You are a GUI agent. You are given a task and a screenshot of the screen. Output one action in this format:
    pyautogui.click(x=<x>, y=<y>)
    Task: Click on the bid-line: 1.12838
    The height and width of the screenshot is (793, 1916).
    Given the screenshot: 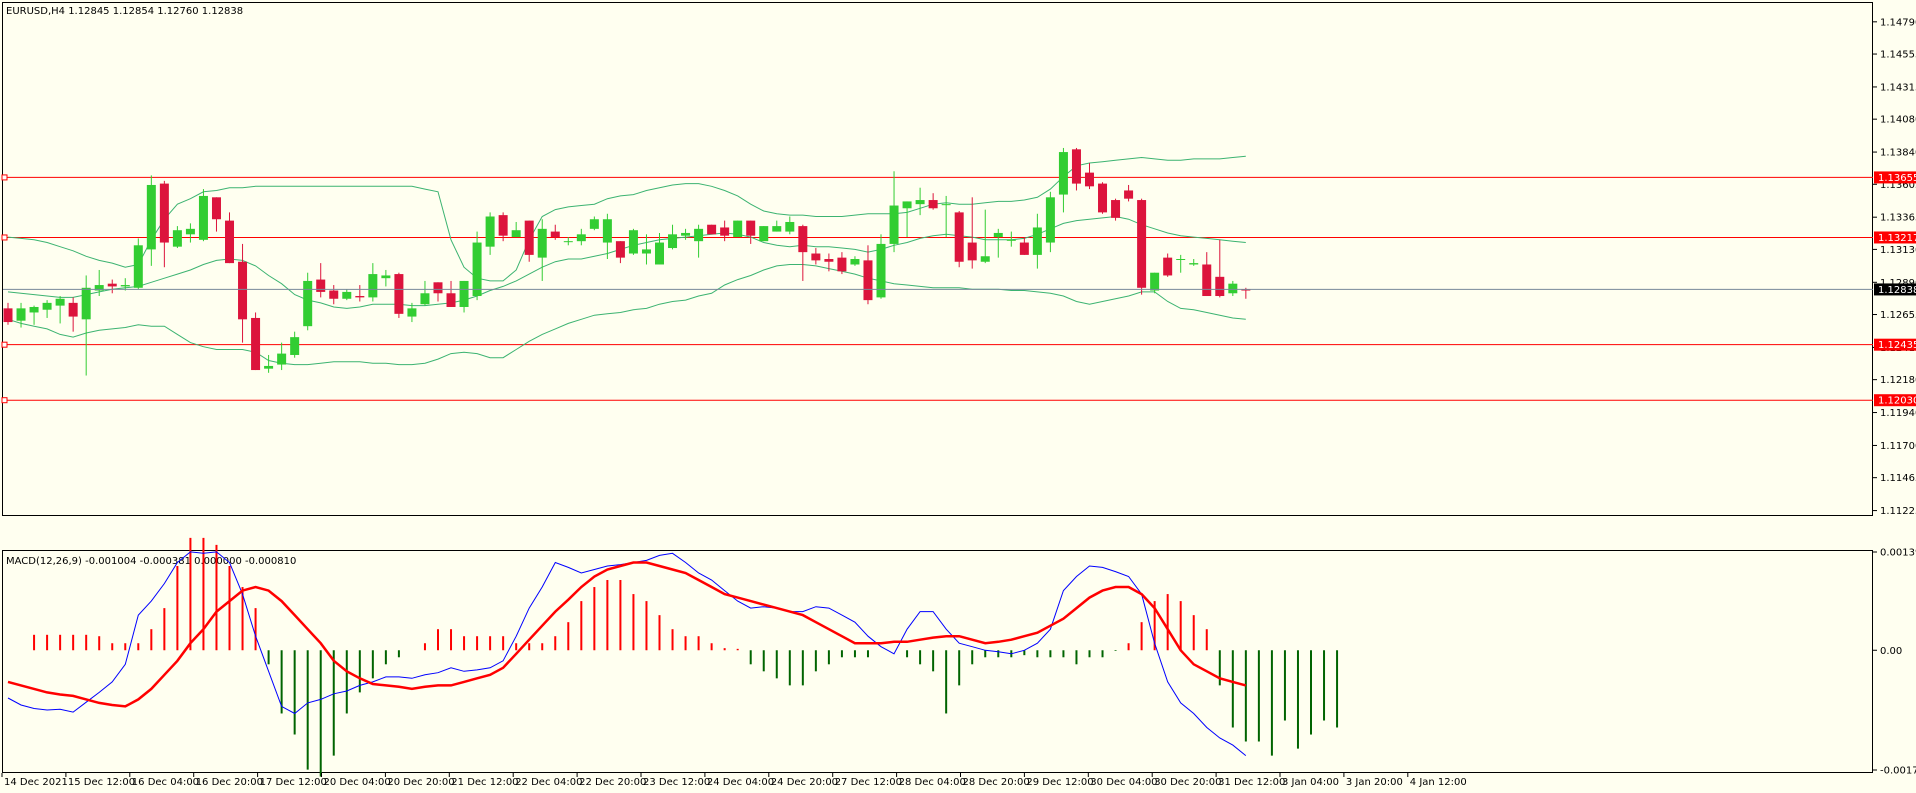 What is the action you would take?
    pyautogui.click(x=959, y=289)
    